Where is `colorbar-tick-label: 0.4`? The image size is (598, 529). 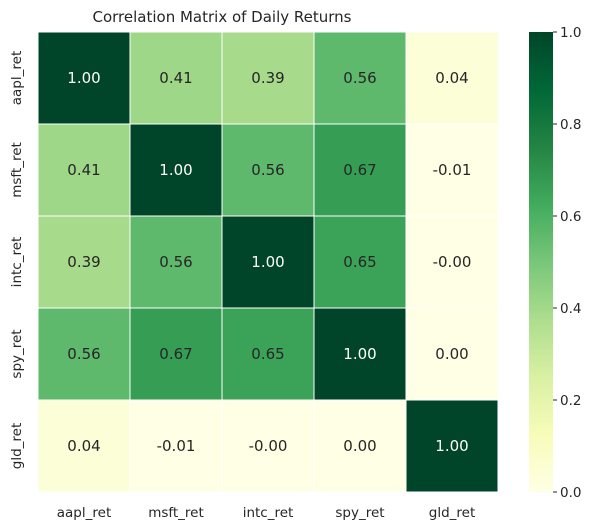
colorbar-tick-label: 0.4 is located at coordinates (570, 309).